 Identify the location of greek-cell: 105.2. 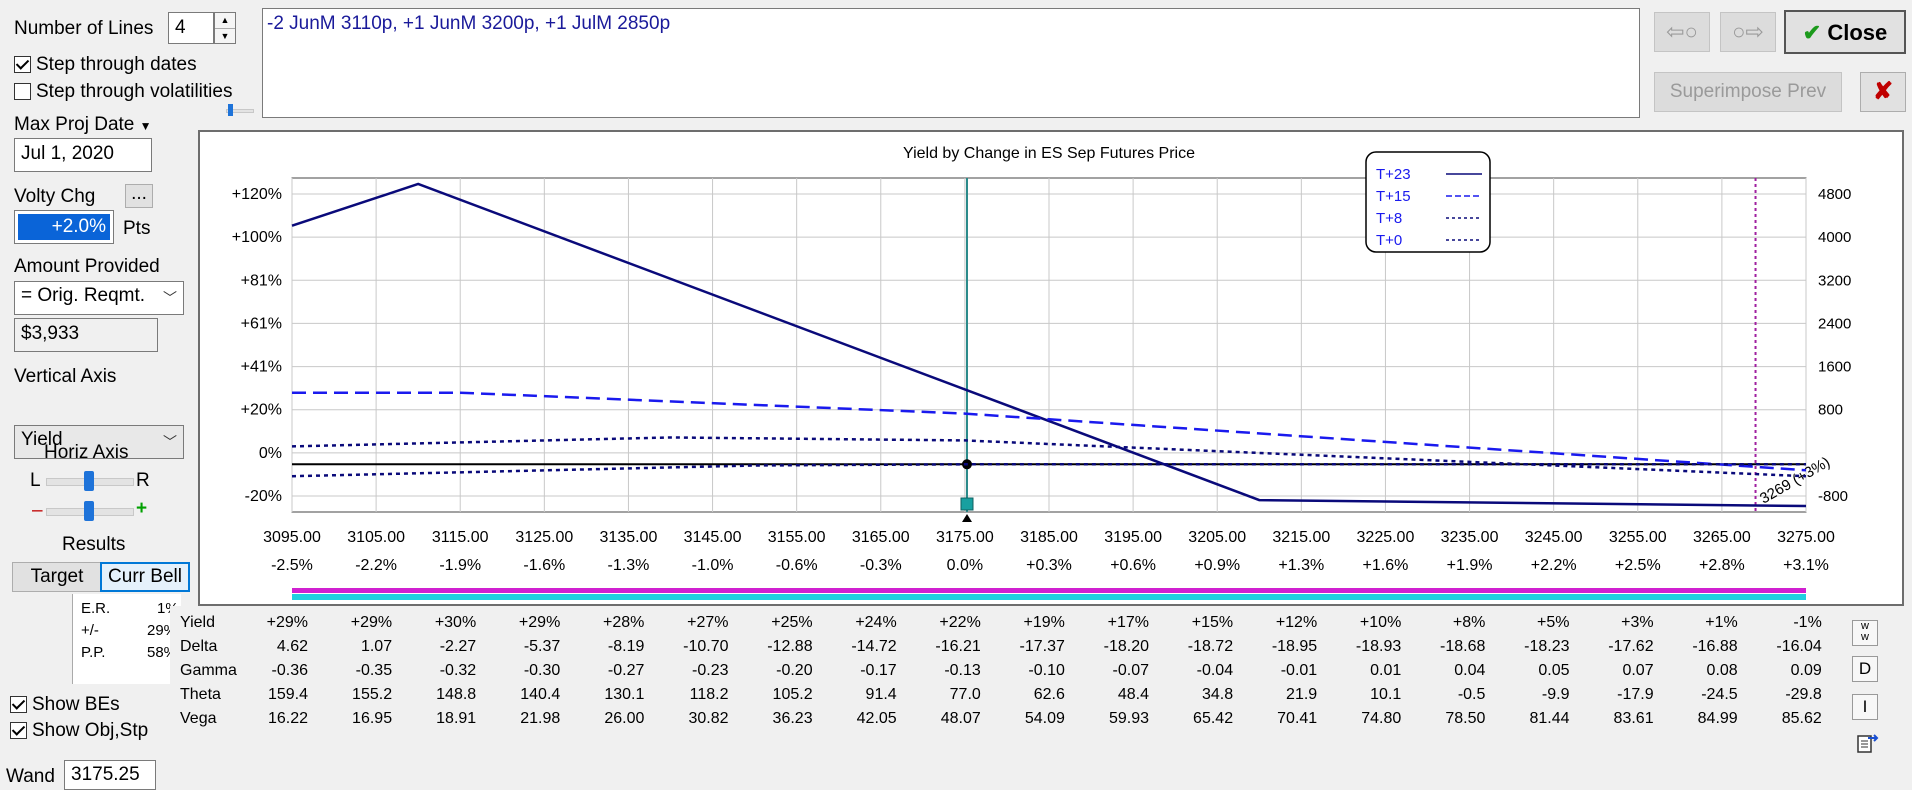
(792, 694).